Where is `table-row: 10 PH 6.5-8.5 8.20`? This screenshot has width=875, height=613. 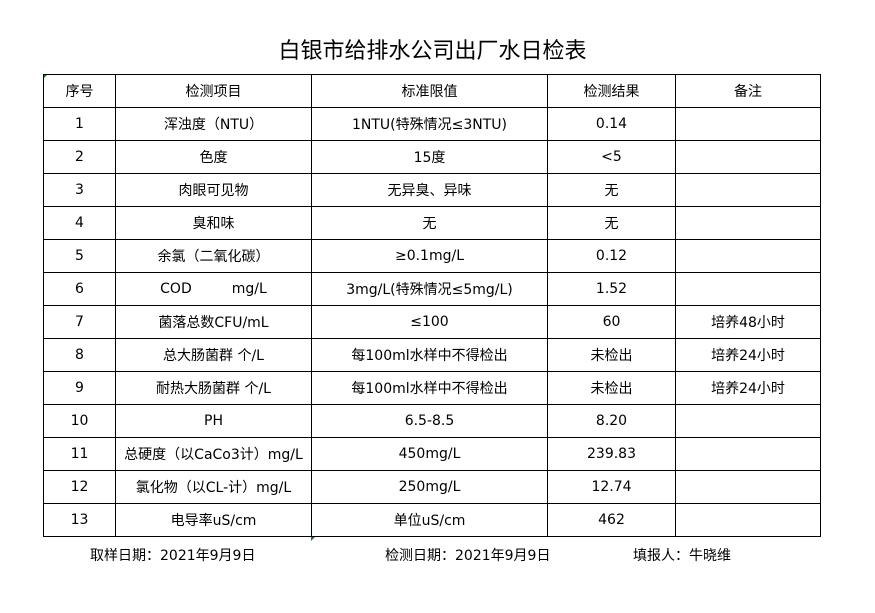 table-row: 10 PH 6.5-8.5 8.20 is located at coordinates (432, 421).